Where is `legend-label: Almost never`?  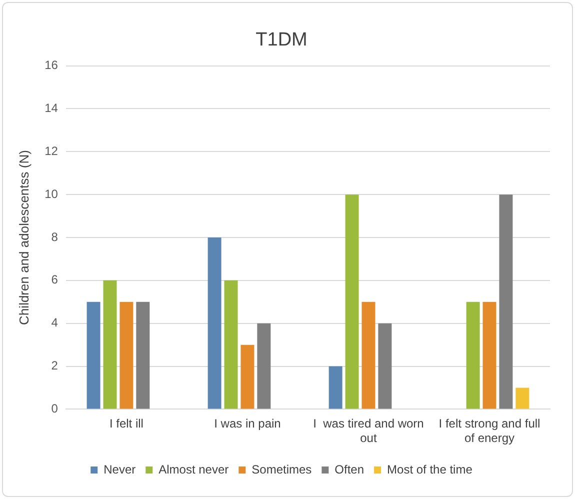 legend-label: Almost never is located at coordinates (193, 469).